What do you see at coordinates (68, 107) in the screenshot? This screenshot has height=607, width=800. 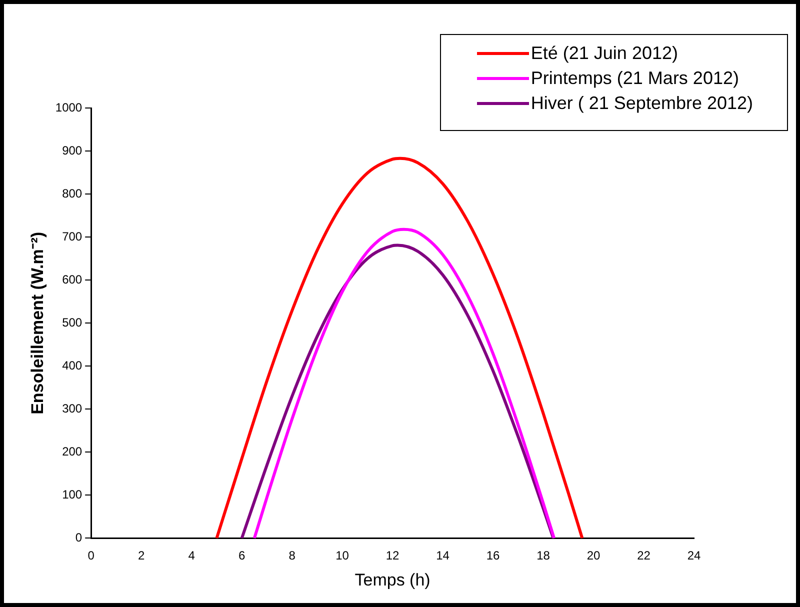 I see `y-tick-label: 1000` at bounding box center [68, 107].